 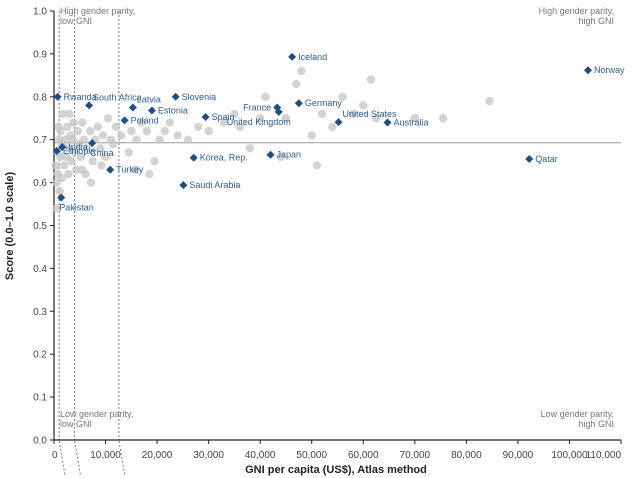 What do you see at coordinates (576, 11) in the screenshot?
I see `quadrant-label-top-right-line1: High gender parity,` at bounding box center [576, 11].